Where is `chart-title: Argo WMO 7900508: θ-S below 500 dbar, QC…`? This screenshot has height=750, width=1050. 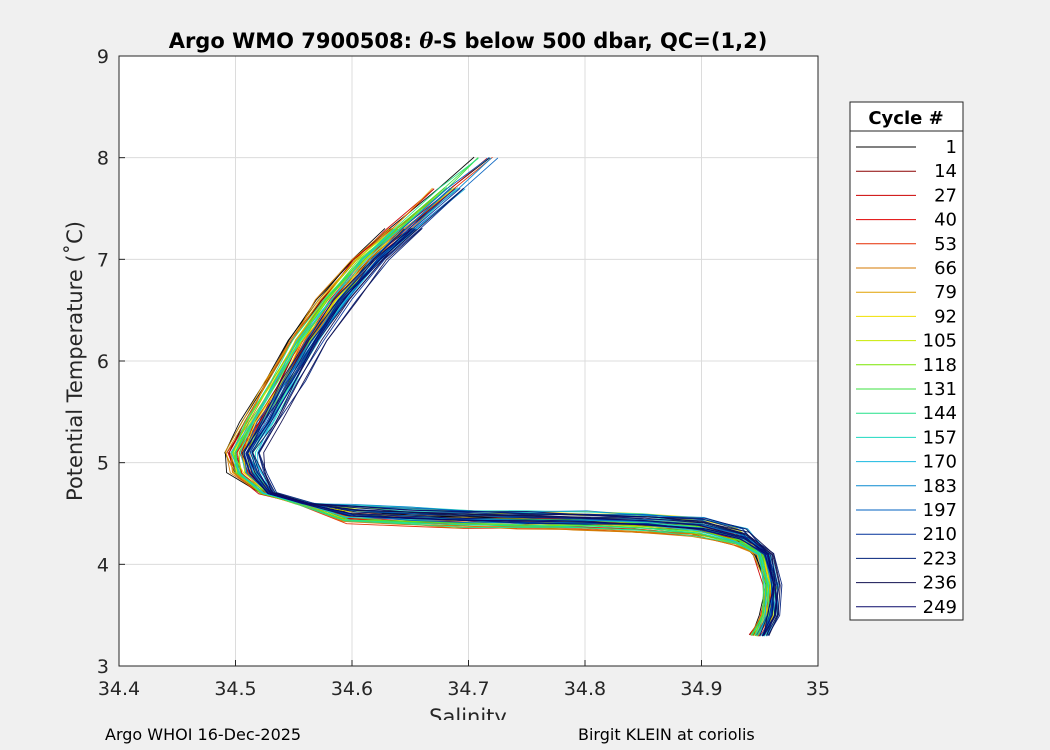
chart-title: Argo WMO 7900508: θ-S below 500 dbar, QC… is located at coordinates (468, 40).